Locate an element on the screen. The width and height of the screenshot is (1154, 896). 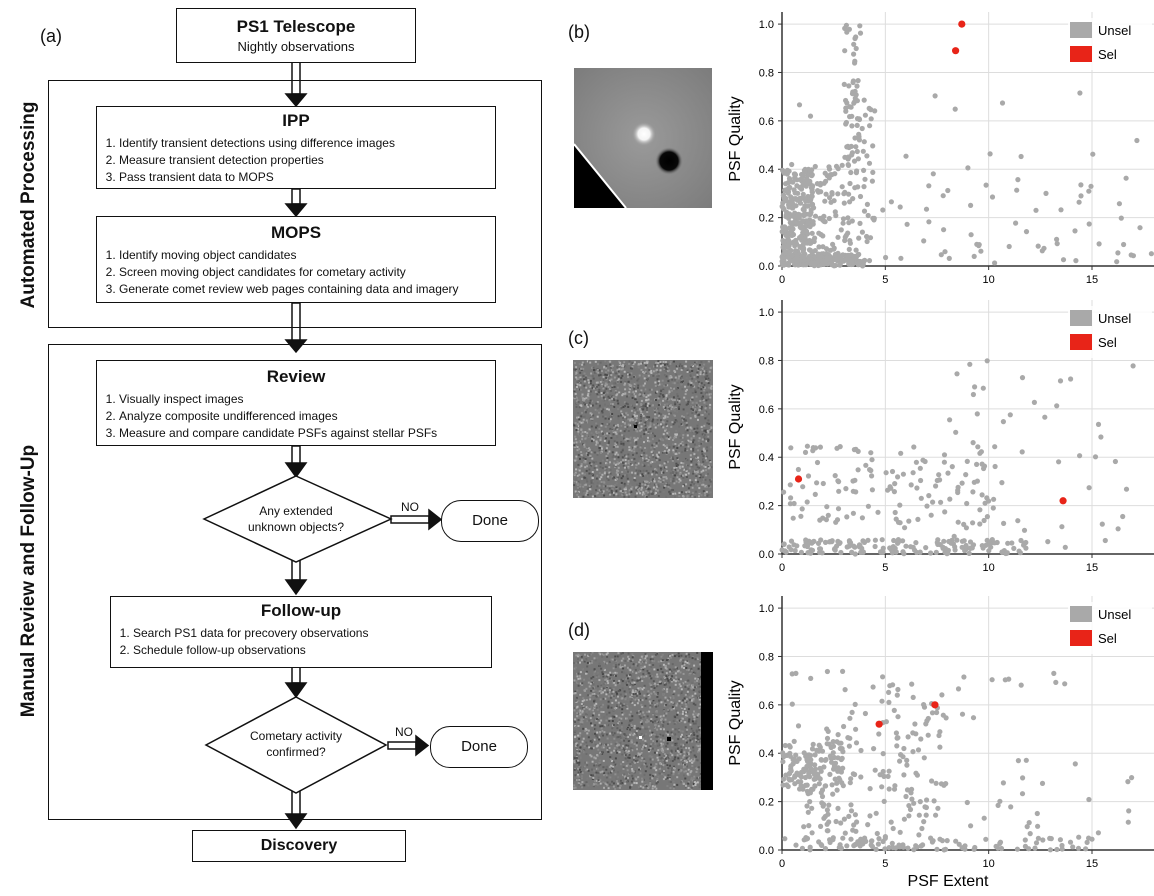
list-item: Pass transient data to MOPS is located at coordinates (307, 177).